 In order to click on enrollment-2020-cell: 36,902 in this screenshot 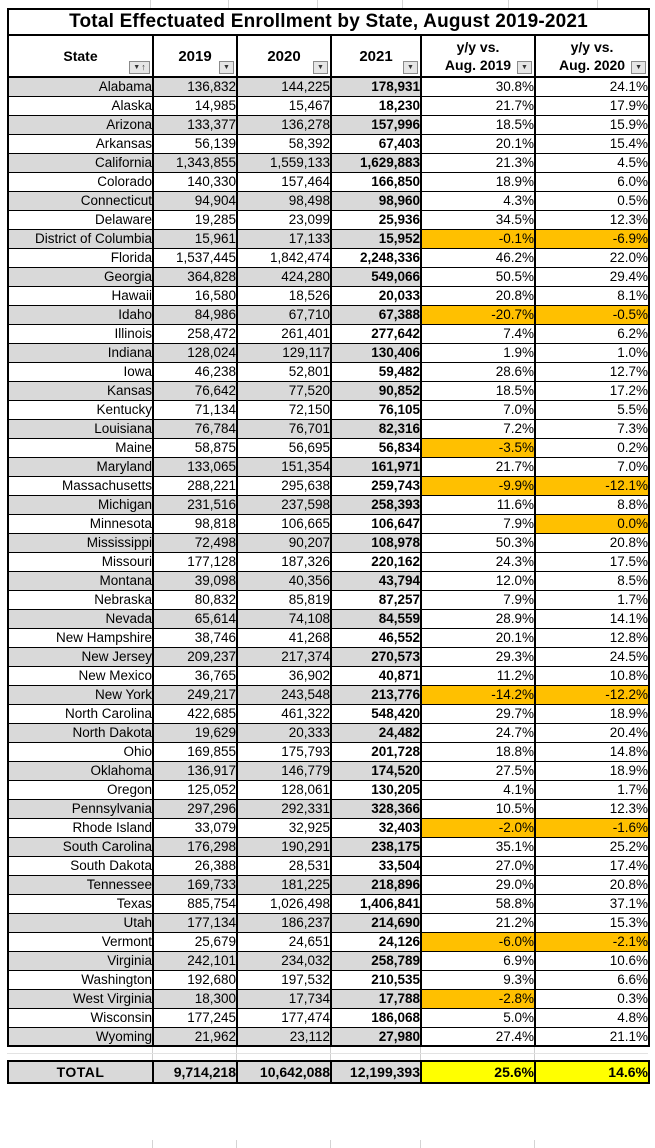, I will do `click(284, 675)`.